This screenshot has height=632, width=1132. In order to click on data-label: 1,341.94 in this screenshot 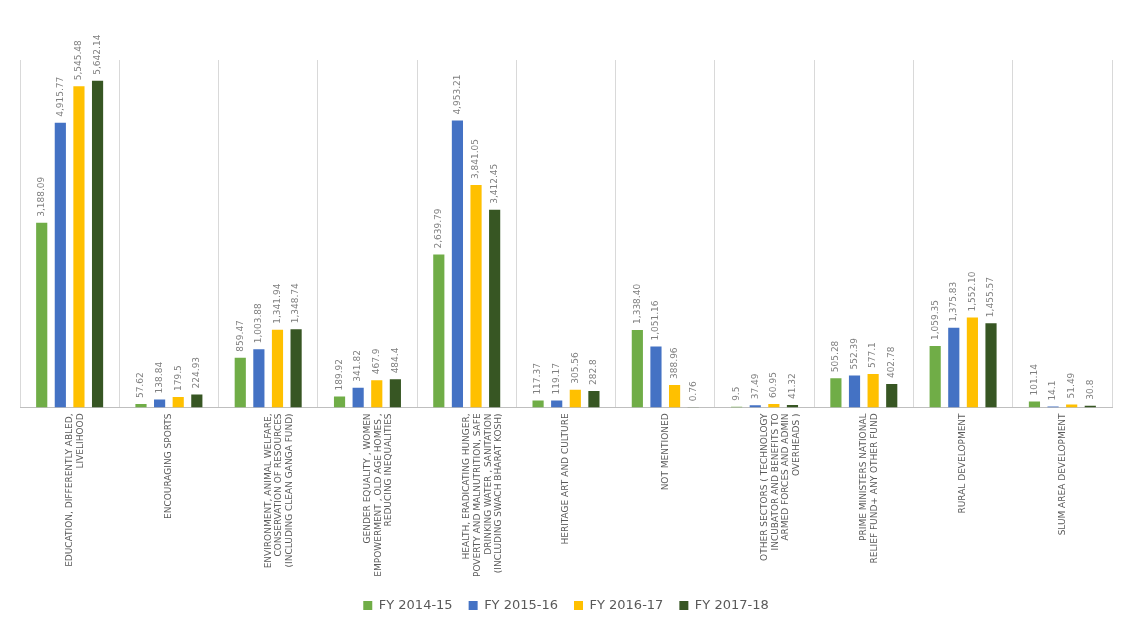, I will do `click(276, 303)`.